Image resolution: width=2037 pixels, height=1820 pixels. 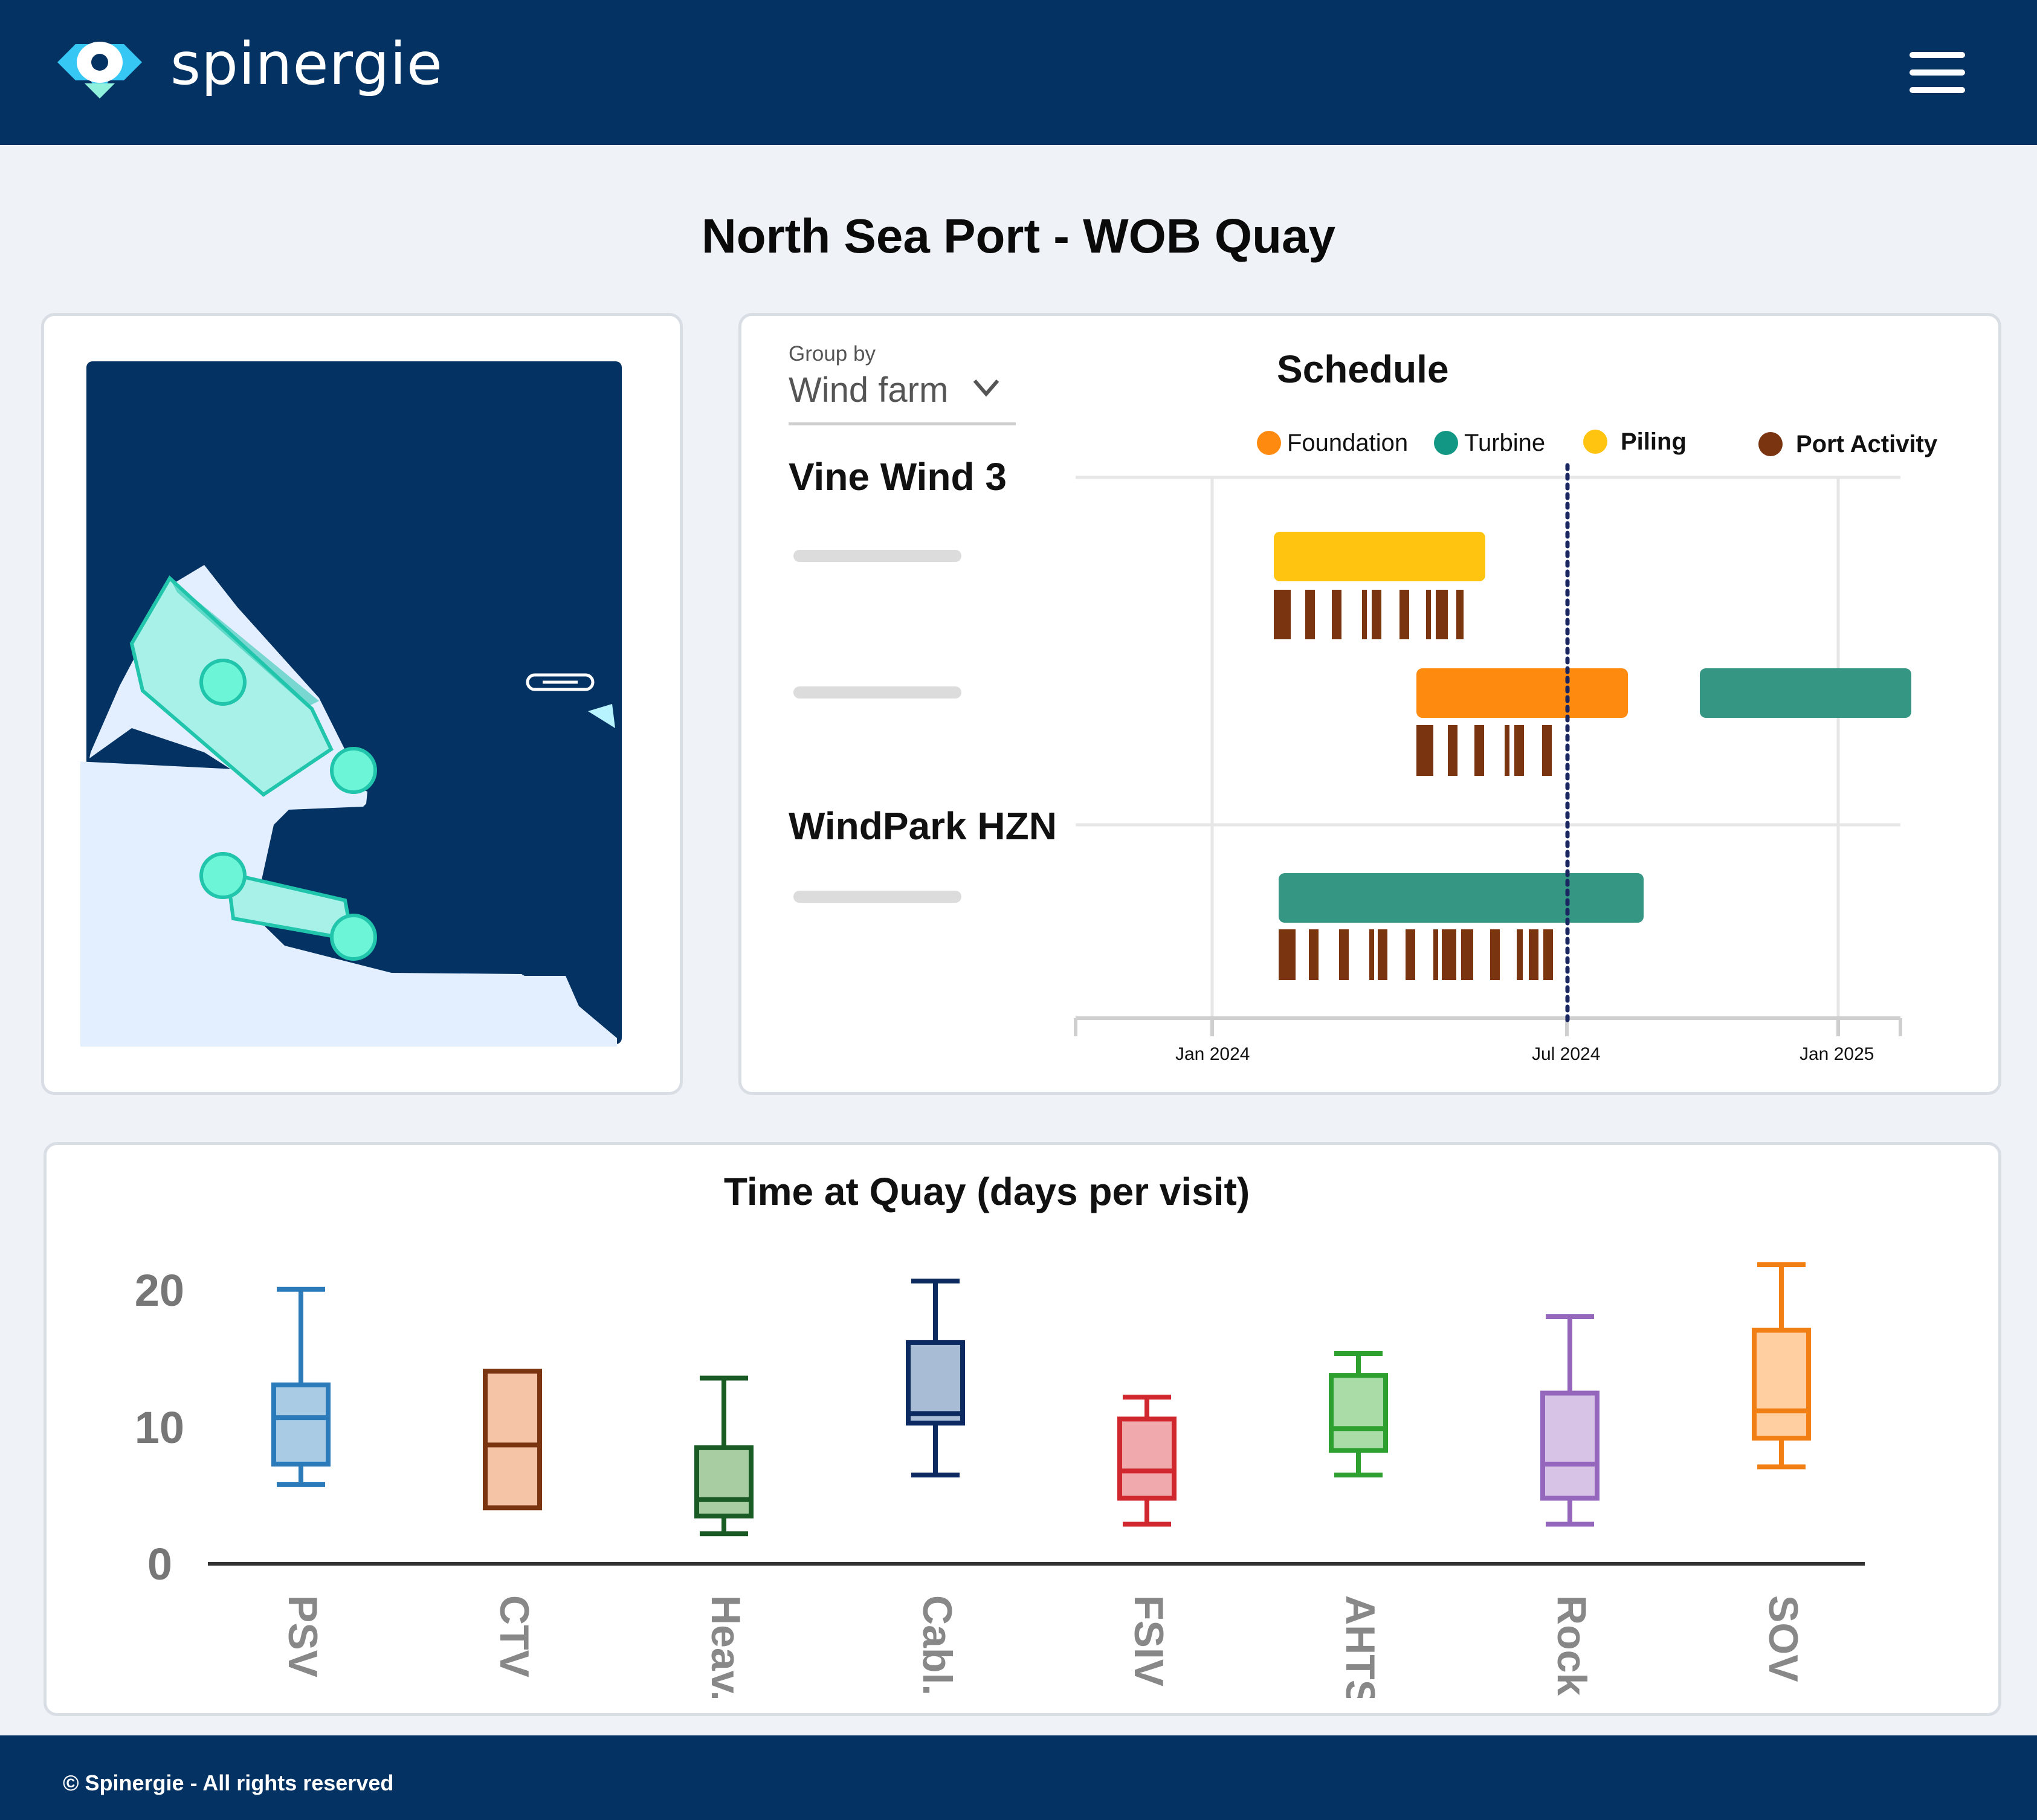 I want to click on x-category-label: SOV, so click(x=1783, y=1638).